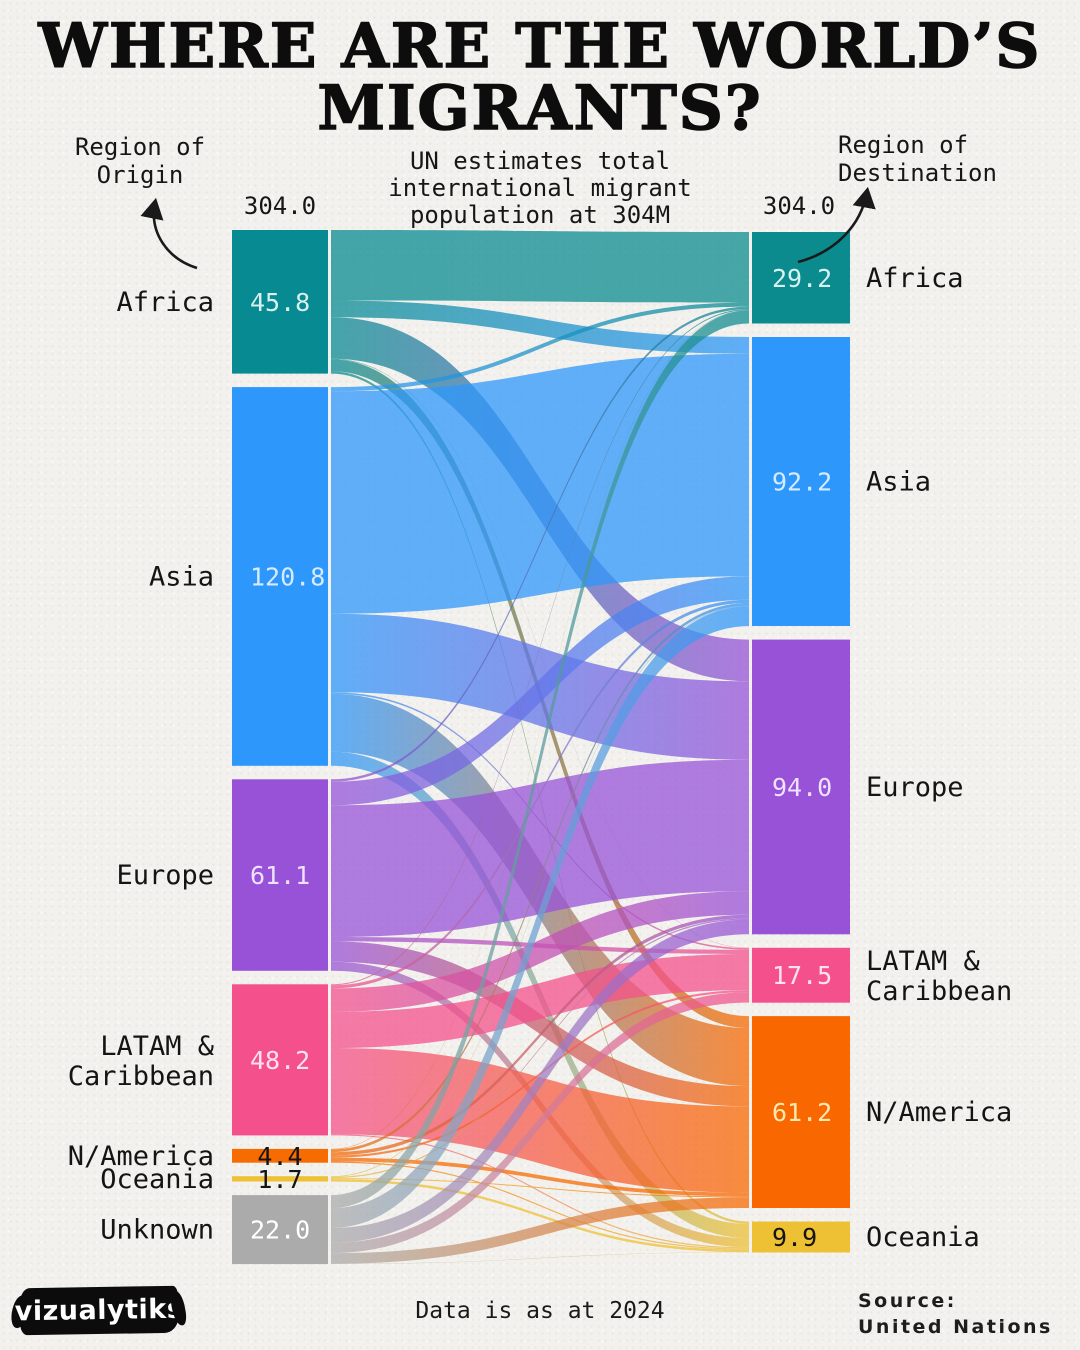 The height and width of the screenshot is (1350, 1080). What do you see at coordinates (915, 787) in the screenshot?
I see `destination-node-label-europe: Europe` at bounding box center [915, 787].